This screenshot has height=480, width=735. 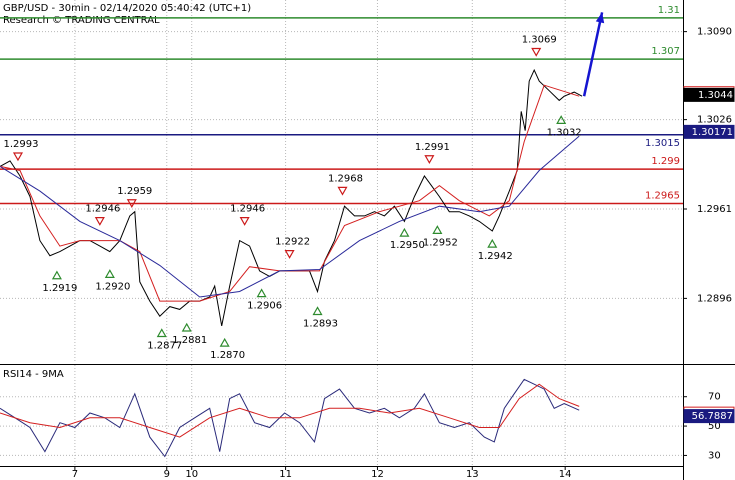 What do you see at coordinates (714, 120) in the screenshot?
I see `y-tick-label: 1.3026` at bounding box center [714, 120].